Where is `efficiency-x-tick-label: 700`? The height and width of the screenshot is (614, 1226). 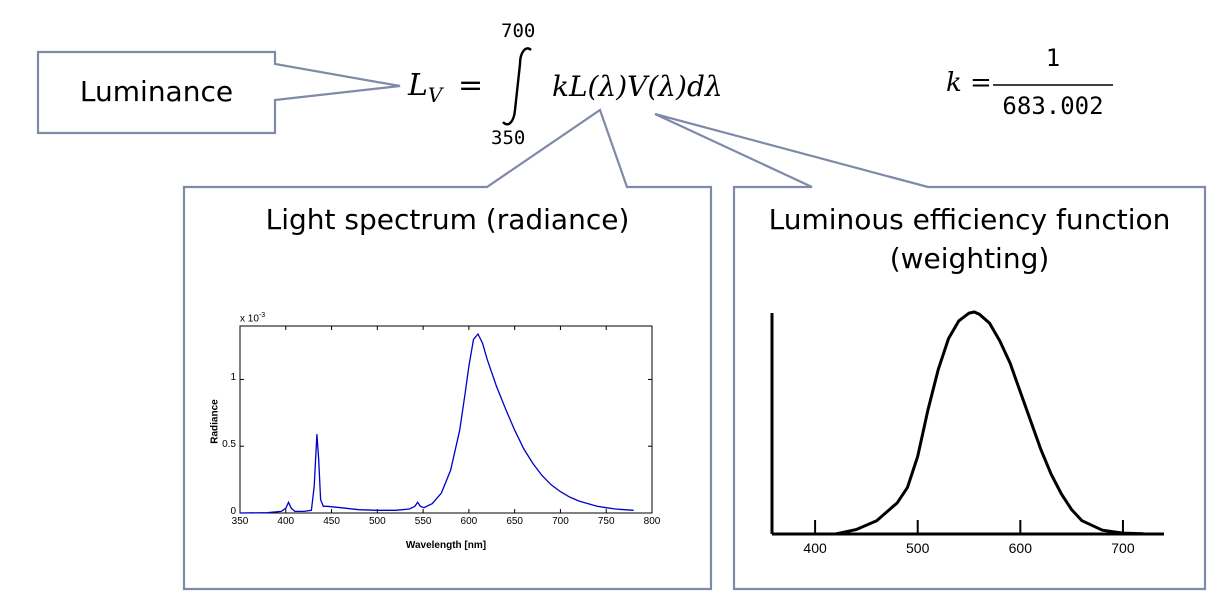 efficiency-x-tick-label: 700 is located at coordinates (1123, 548).